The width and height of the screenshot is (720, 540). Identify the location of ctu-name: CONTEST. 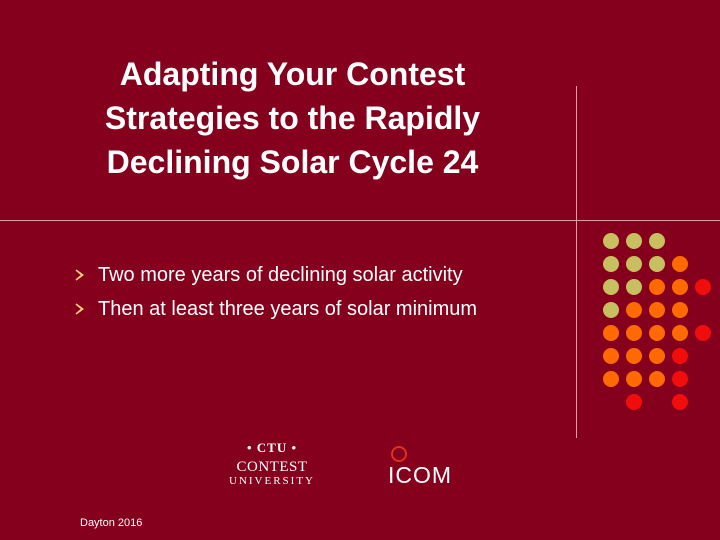
(272, 467).